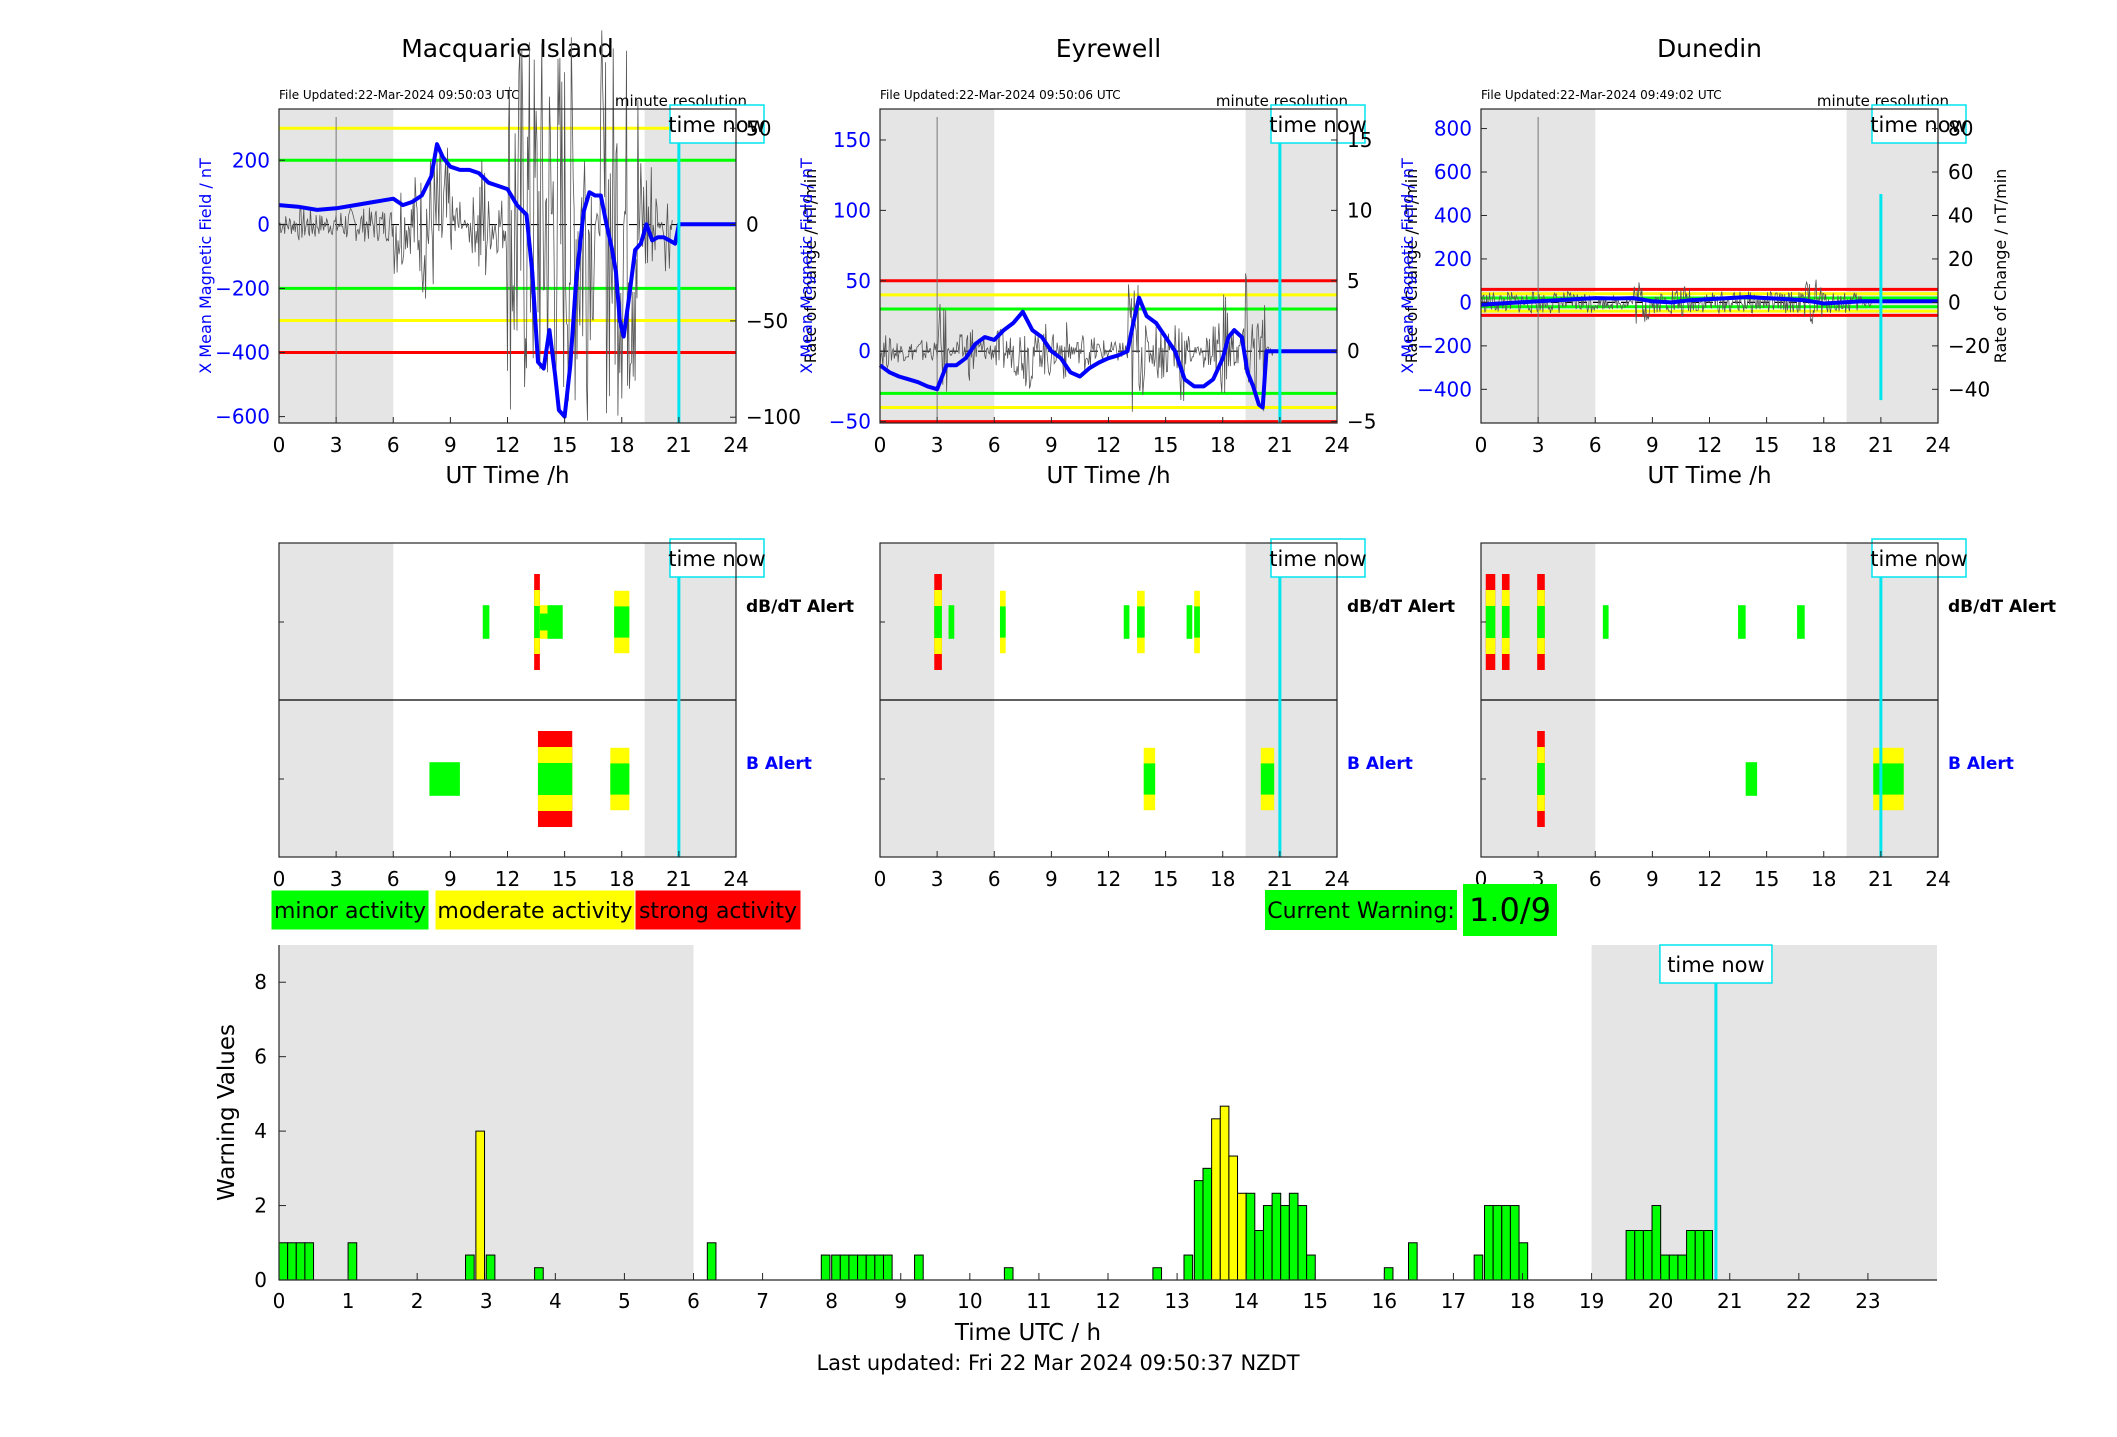  What do you see at coordinates (1709, 48) in the screenshot?
I see `station-title-dunedin: Dunedin` at bounding box center [1709, 48].